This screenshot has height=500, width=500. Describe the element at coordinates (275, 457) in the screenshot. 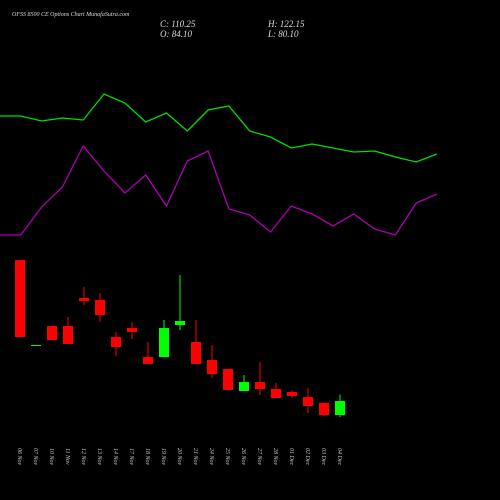

I see `x-tick-label: 28 Nov` at that location.